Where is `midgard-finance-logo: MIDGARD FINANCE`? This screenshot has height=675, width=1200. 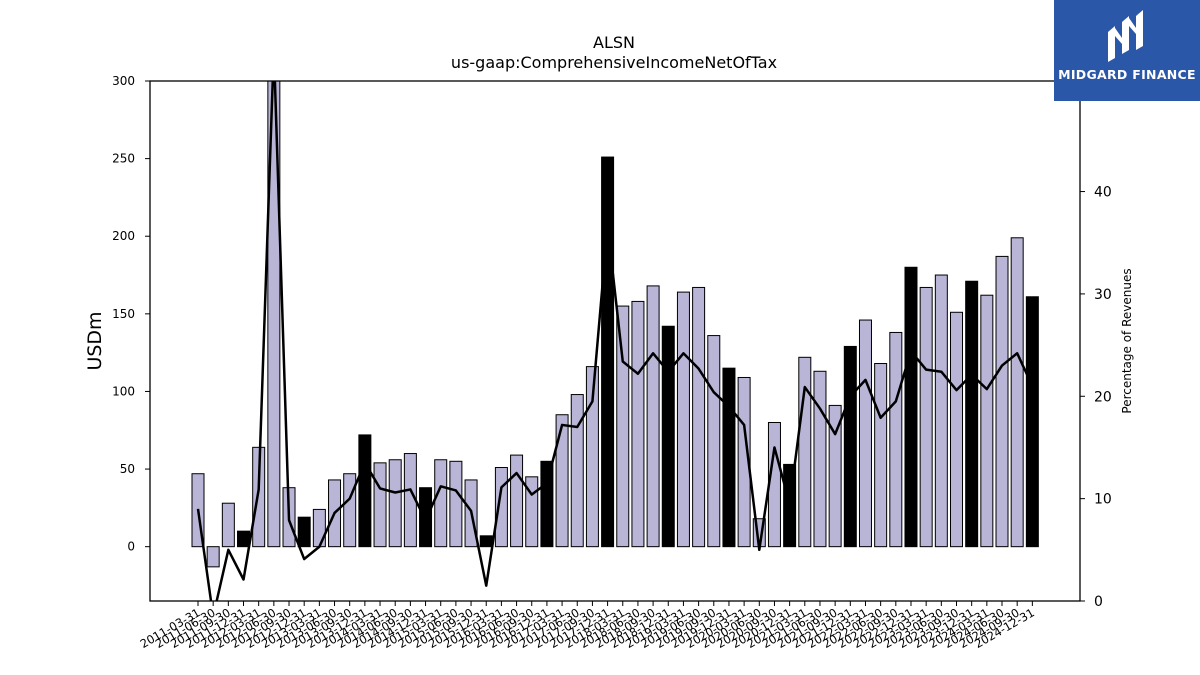
midgard-finance-logo: MIDGARD FINANCE is located at coordinates (1127, 50).